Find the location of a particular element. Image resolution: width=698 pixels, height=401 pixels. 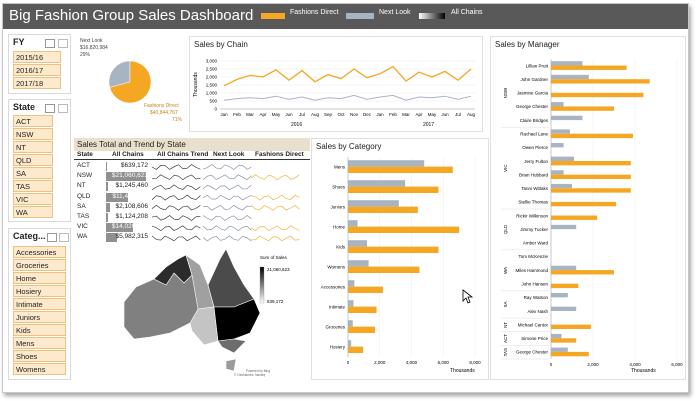

category-item-womens: Womens is located at coordinates (39, 369).